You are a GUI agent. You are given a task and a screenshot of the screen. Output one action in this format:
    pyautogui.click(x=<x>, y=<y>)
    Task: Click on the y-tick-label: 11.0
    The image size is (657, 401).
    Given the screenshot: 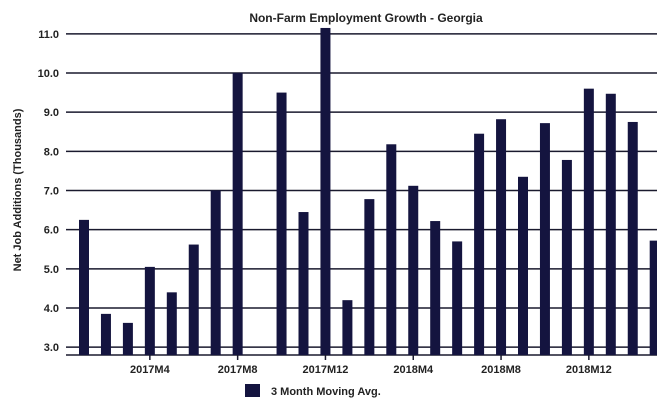 What is the action you would take?
    pyautogui.click(x=48, y=35)
    